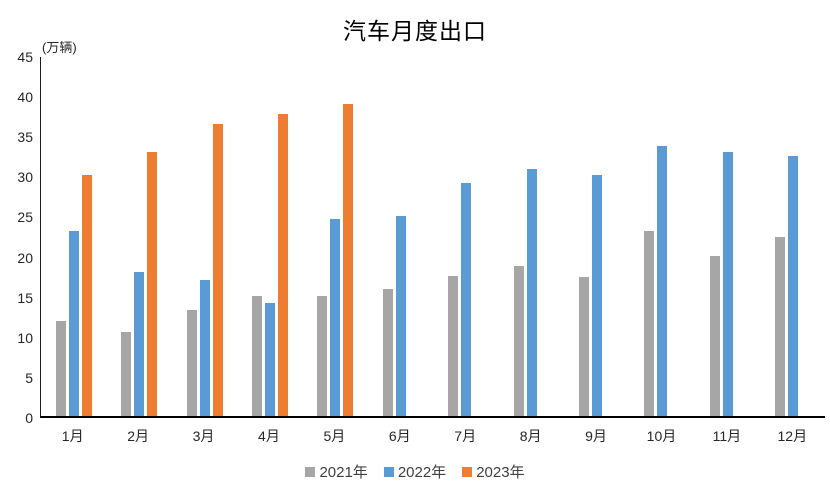  Describe the element at coordinates (661, 436) in the screenshot. I see `x-axis-label-m10: 10月` at that location.